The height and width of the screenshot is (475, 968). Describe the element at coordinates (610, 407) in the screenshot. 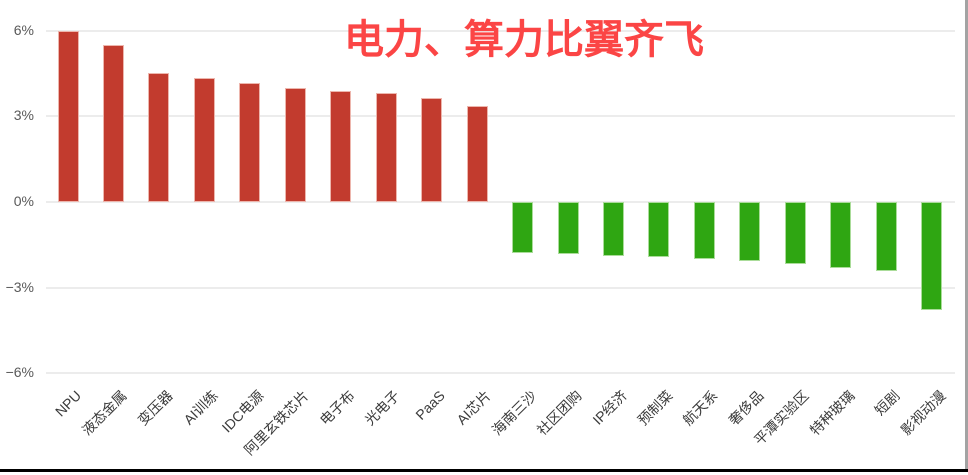

I see `x-axis-category-label: IP经济` at that location.